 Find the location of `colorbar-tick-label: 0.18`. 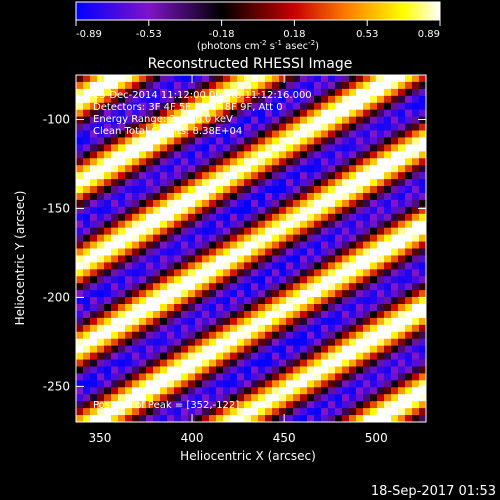

colorbar-tick-label: 0.18 is located at coordinates (294, 34).